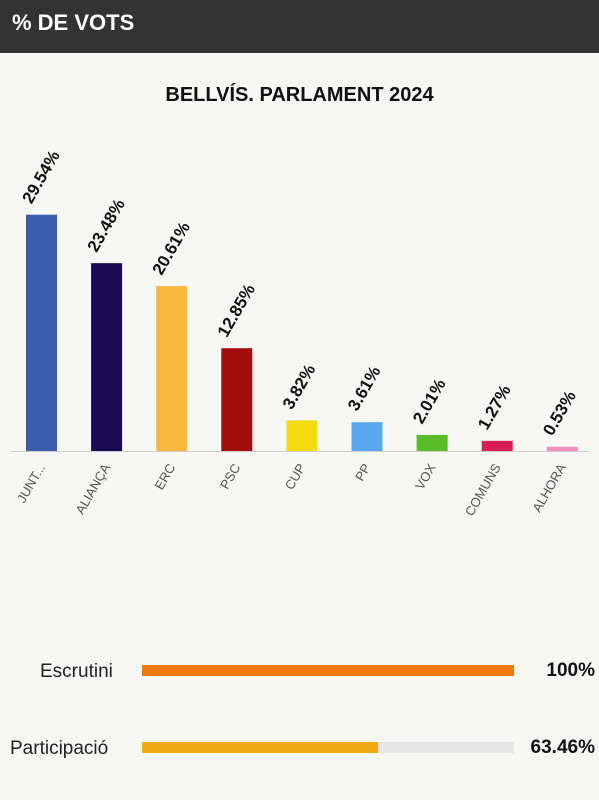 The width and height of the screenshot is (599, 800). I want to click on bar-alhora, so click(562, 448).